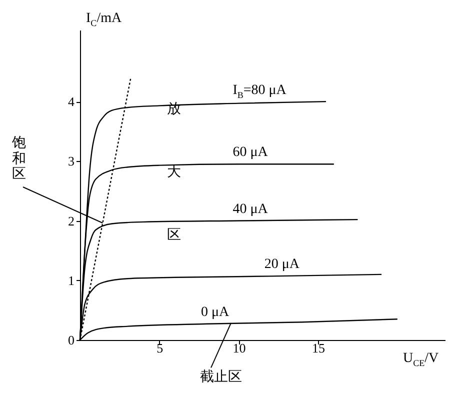 The height and width of the screenshot is (397, 472). What do you see at coordinates (259, 91) in the screenshot?
I see `series-label: I$_{B}$=80 μA` at bounding box center [259, 91].